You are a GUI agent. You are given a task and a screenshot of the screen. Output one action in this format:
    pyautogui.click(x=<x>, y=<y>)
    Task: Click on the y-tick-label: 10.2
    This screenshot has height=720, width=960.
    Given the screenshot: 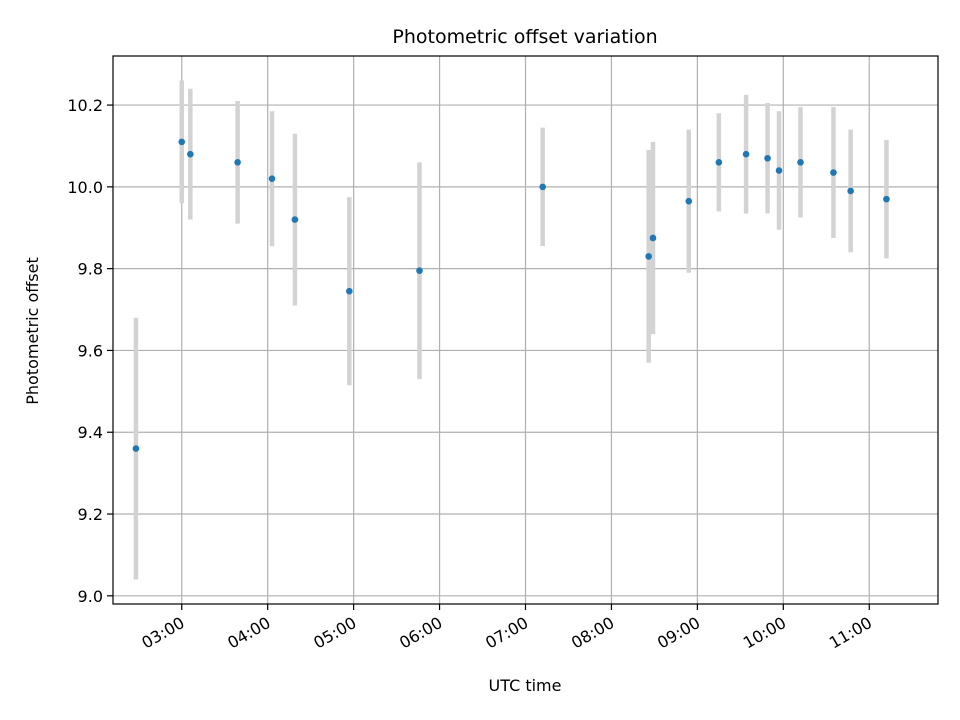 What is the action you would take?
    pyautogui.click(x=85, y=105)
    